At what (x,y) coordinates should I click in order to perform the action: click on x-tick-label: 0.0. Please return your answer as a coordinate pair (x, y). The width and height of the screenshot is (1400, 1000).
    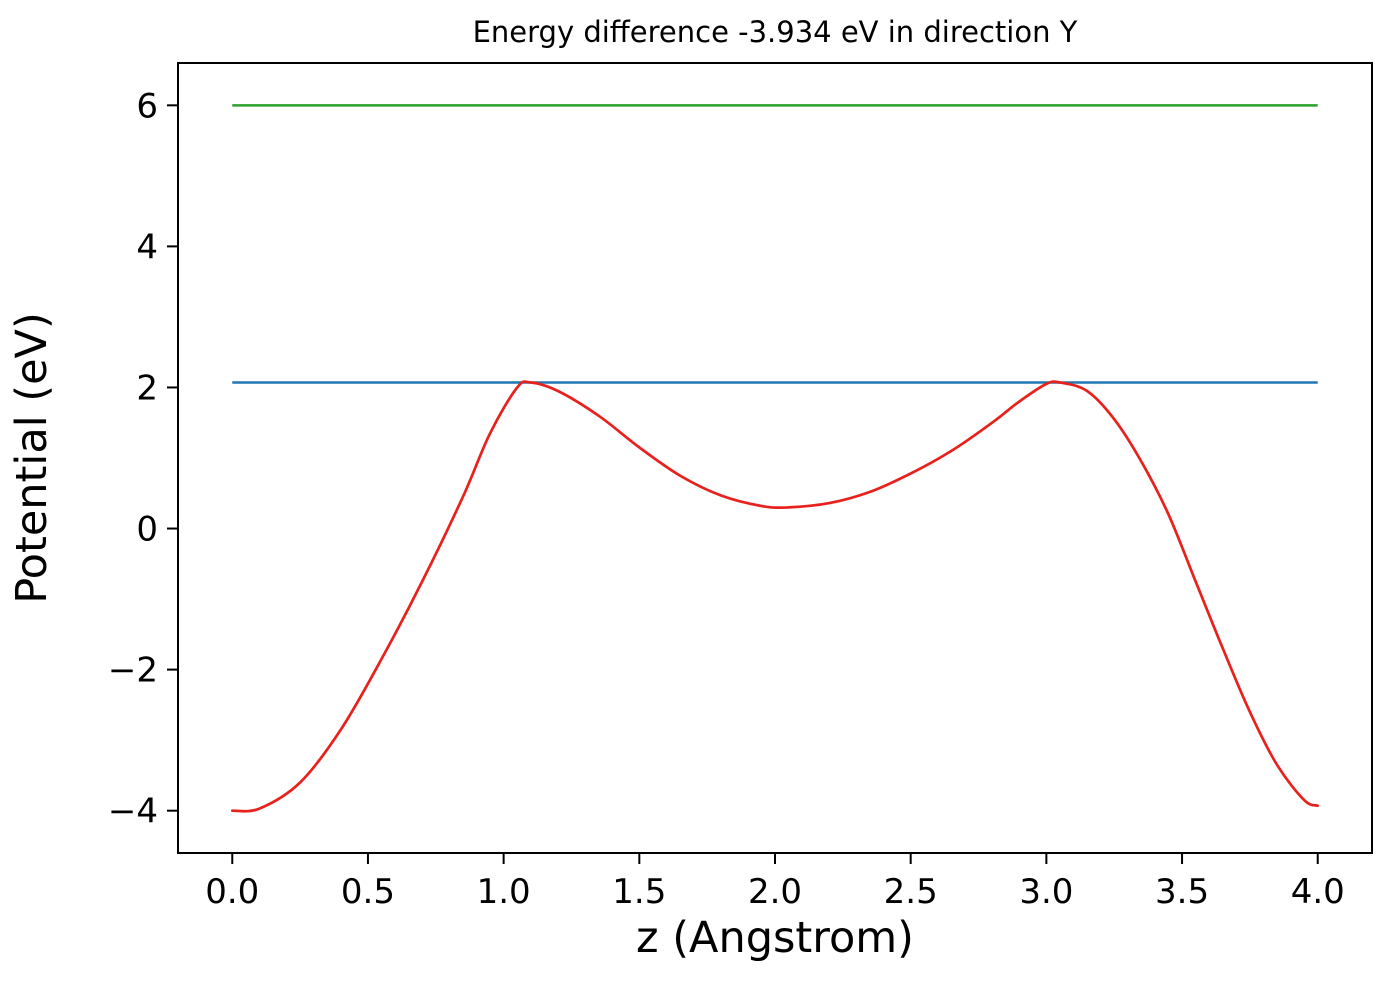
    Looking at the image, I should click on (232, 892).